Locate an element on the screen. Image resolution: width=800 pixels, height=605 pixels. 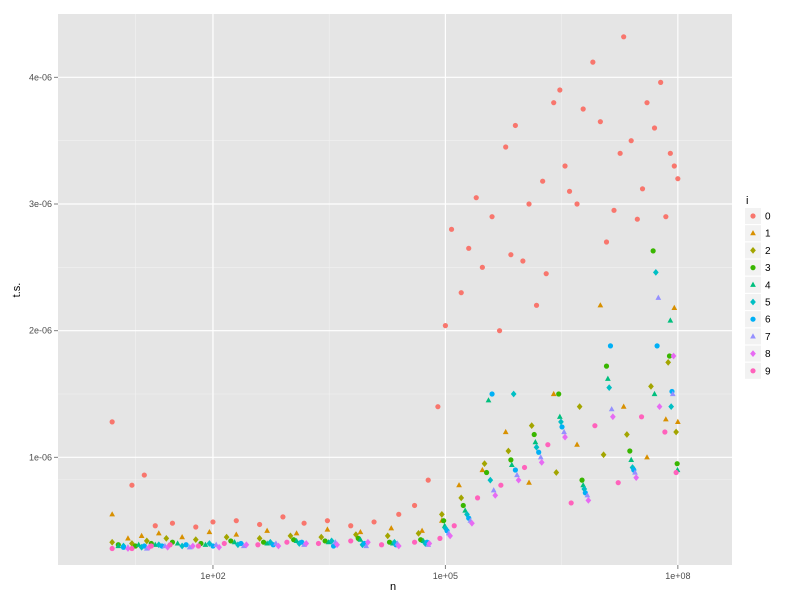
legend-label: 7 is located at coordinates (768, 337).